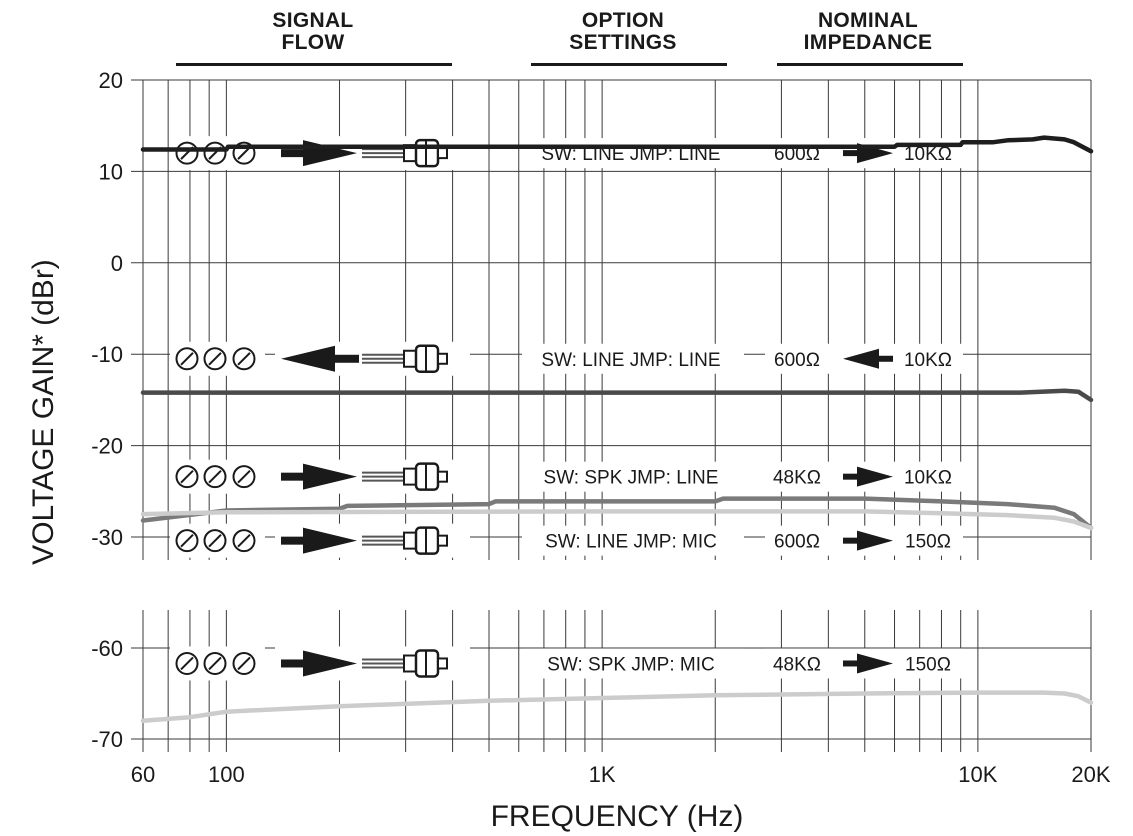  Describe the element at coordinates (868, 20) in the screenshot. I see `header-nominal-impedance-line1: NOMINAL` at that location.